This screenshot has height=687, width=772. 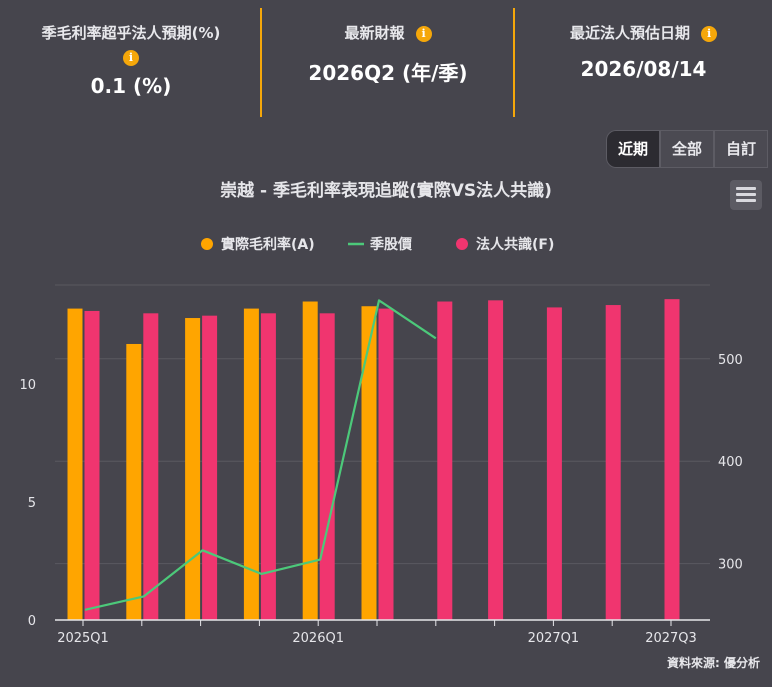 I want to click on range-button-all: 全部, so click(x=687, y=149).